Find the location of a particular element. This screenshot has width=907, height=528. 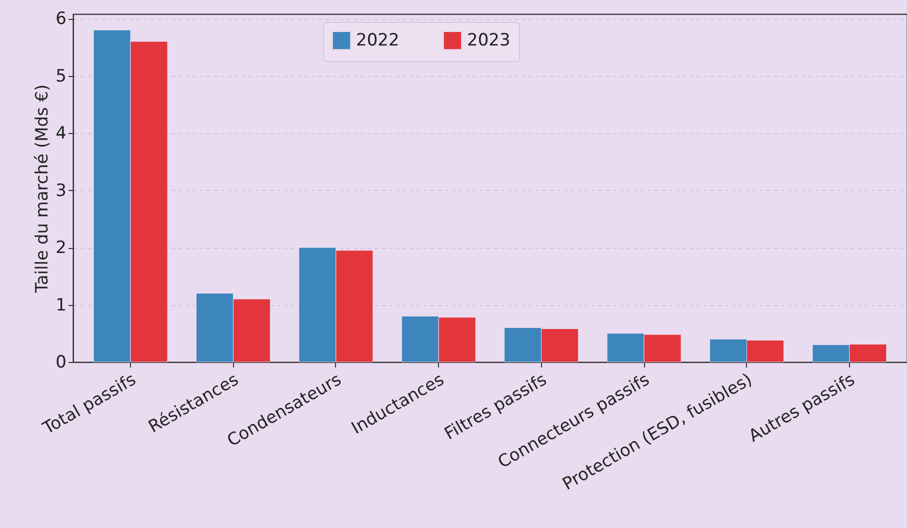

y-tick-label: 3 is located at coordinates (61, 190).